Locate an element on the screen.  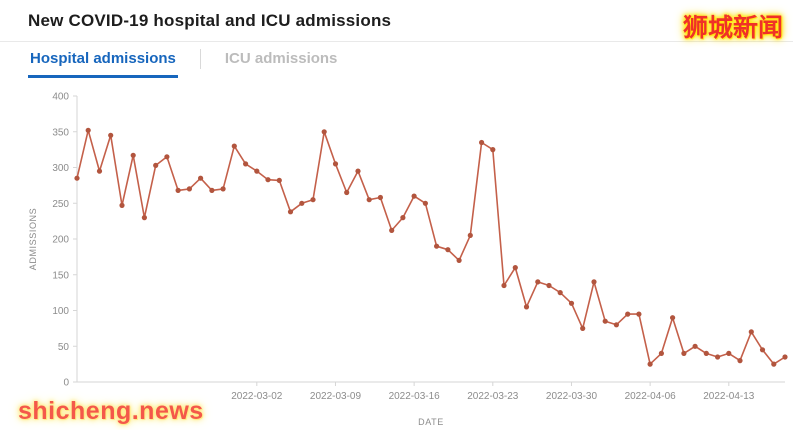
x-tick-label: 2022-04-13 is located at coordinates (729, 396).